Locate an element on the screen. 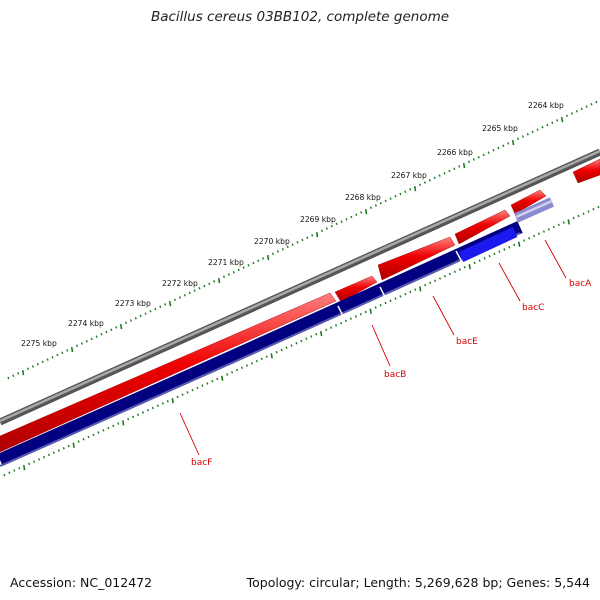 The width and height of the screenshot is (600, 600). gene-label-bacF: bacF is located at coordinates (195, 440).